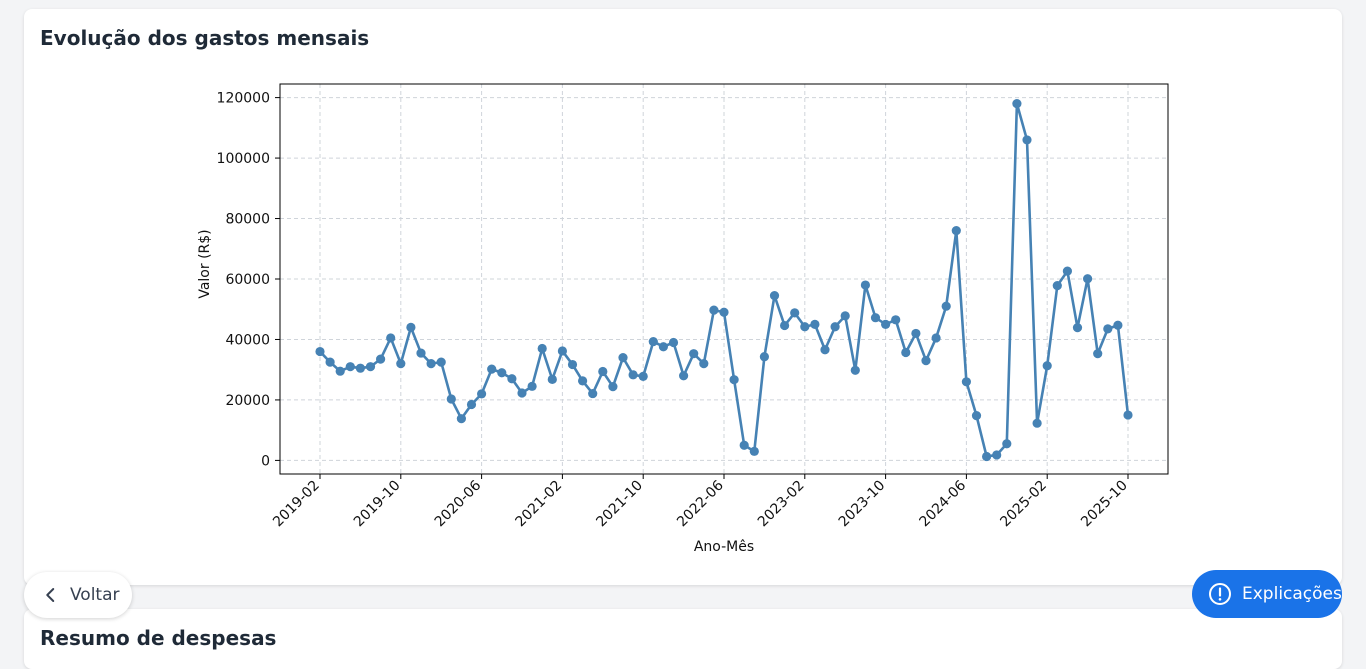  I want to click on summary-title: Resumo de despesas, so click(158, 638).